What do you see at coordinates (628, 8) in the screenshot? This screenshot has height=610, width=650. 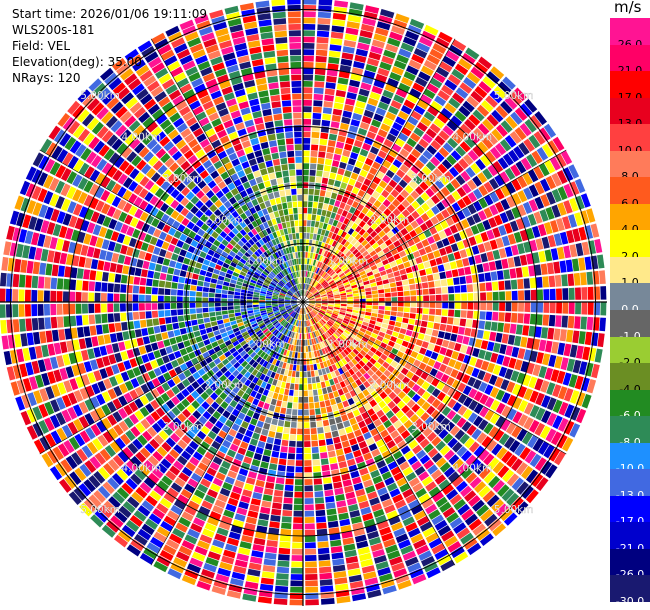 I see `colorbar-unit: m/s` at bounding box center [628, 8].